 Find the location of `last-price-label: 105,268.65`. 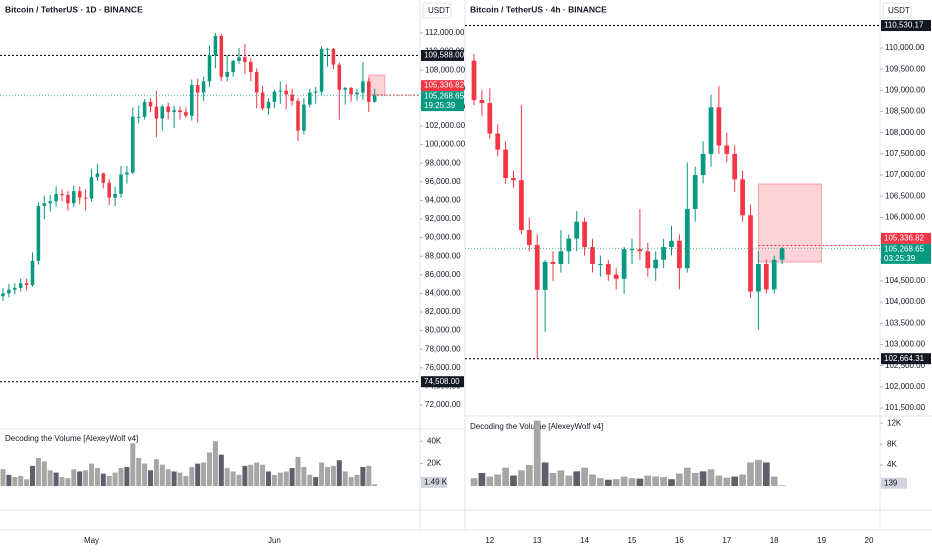

last-price-label: 105,268.65 is located at coordinates (904, 248).